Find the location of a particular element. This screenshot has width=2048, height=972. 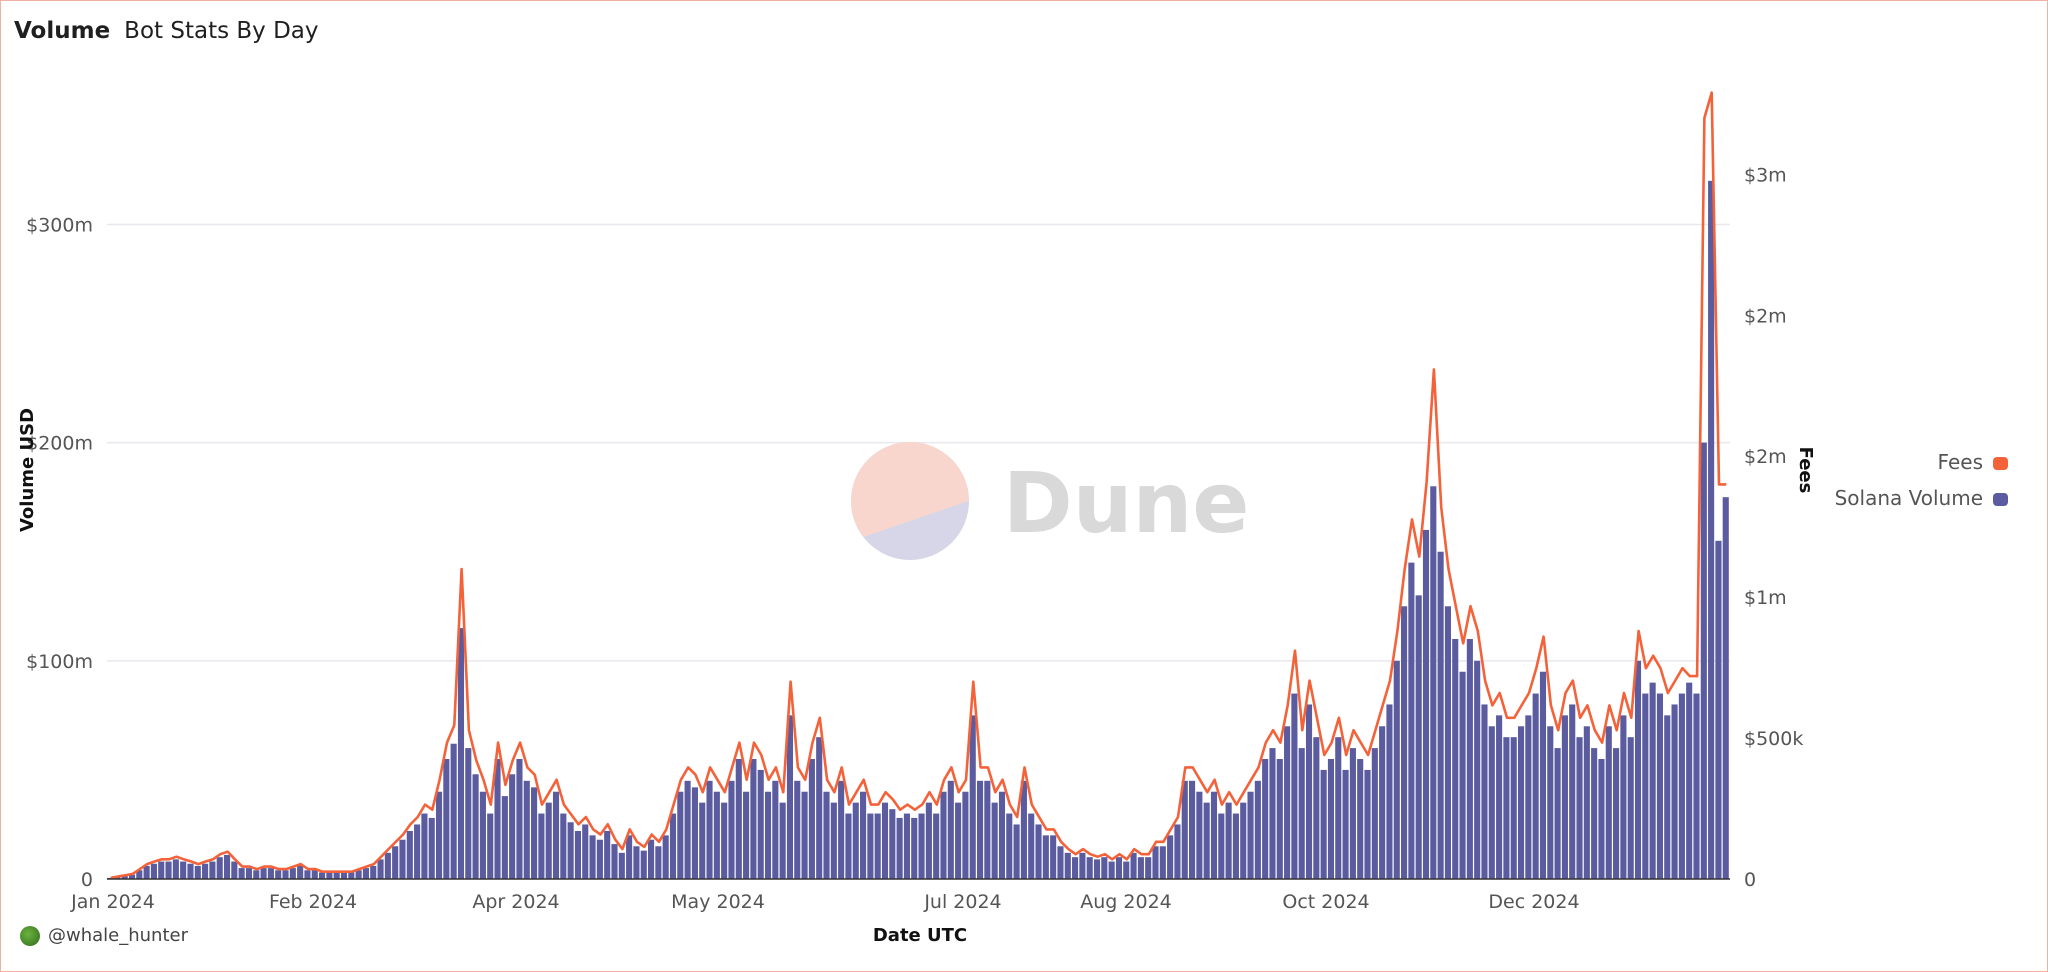

legend: Fees Solana Volume is located at coordinates (1921, 480).